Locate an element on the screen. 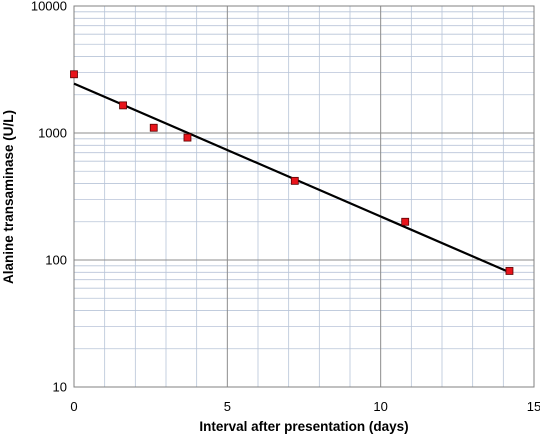 The width and height of the screenshot is (540, 435). y-tick-label: 1000 is located at coordinates (52, 133).